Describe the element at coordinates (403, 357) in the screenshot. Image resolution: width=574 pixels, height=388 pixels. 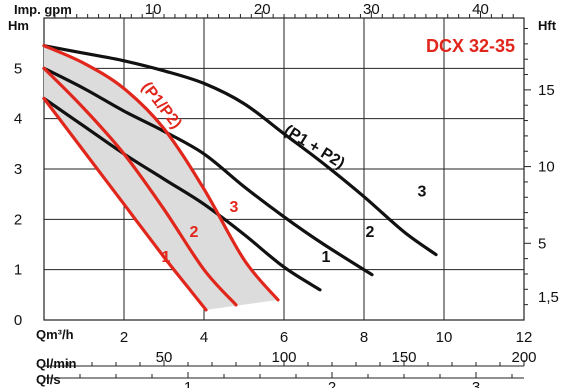
I see `tick-label-lmin: 150` at that location.